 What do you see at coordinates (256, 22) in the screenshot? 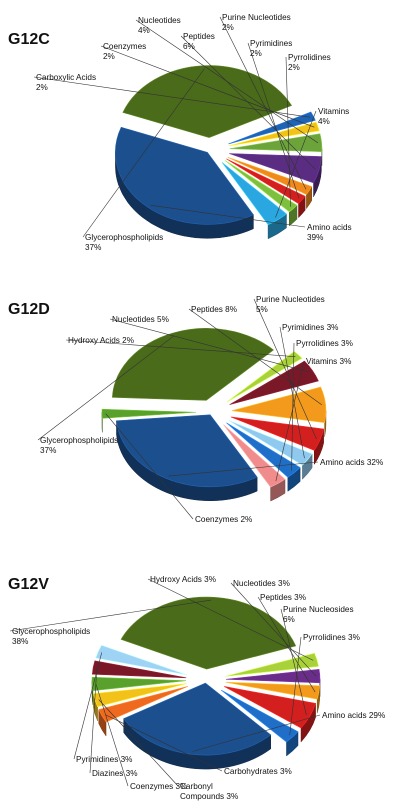
I see `slice-label-purine-nucleotides: Purine Nucleotides 2%` at bounding box center [256, 22].